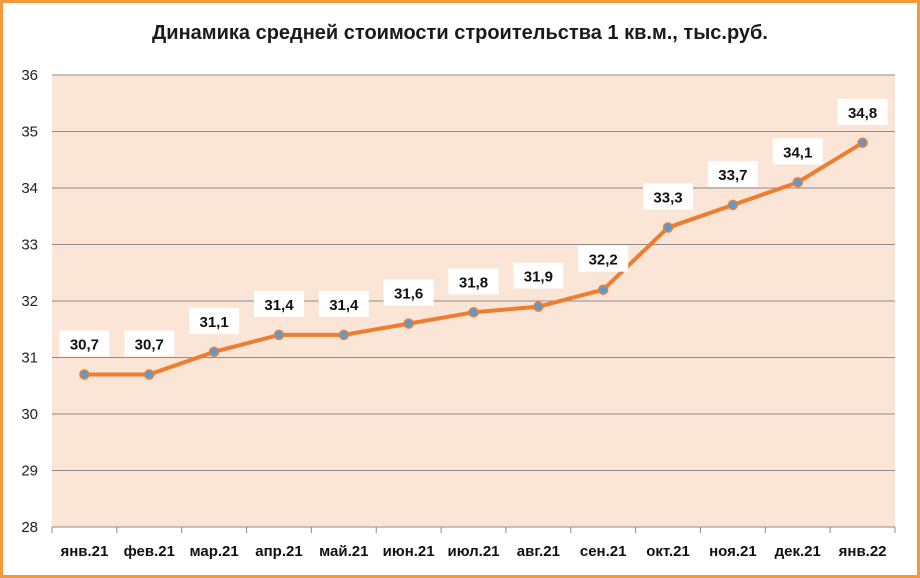 This screenshot has width=920, height=578. What do you see at coordinates (29, 245) in the screenshot?
I see `y-tick-label: 33` at bounding box center [29, 245].